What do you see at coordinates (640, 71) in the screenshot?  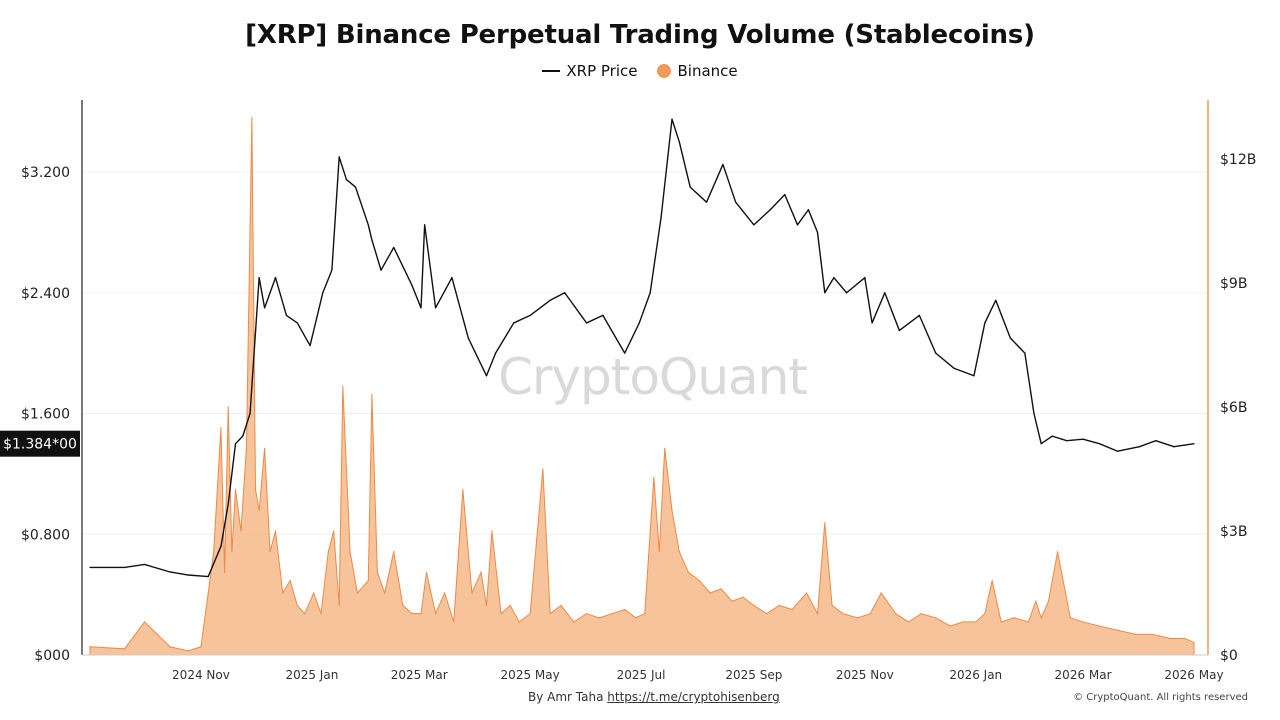 I see `legend: XRP Price Binance` at bounding box center [640, 71].